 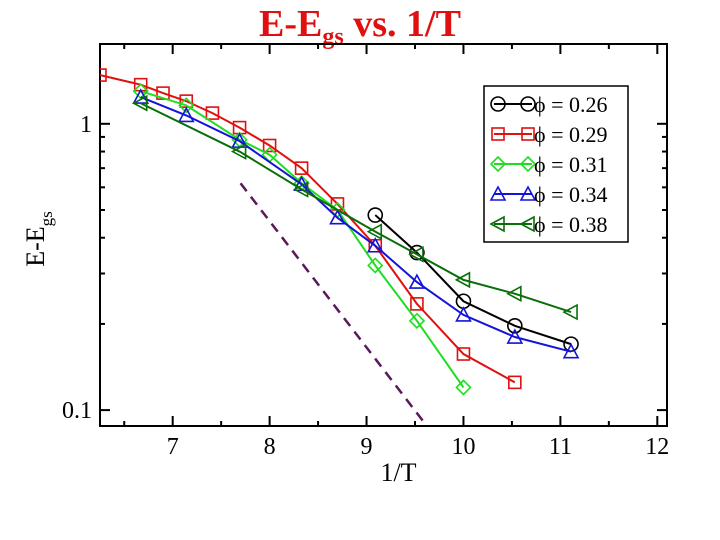 I want to click on legend-entry: ϕ = 0.31, so click(x=548, y=164).